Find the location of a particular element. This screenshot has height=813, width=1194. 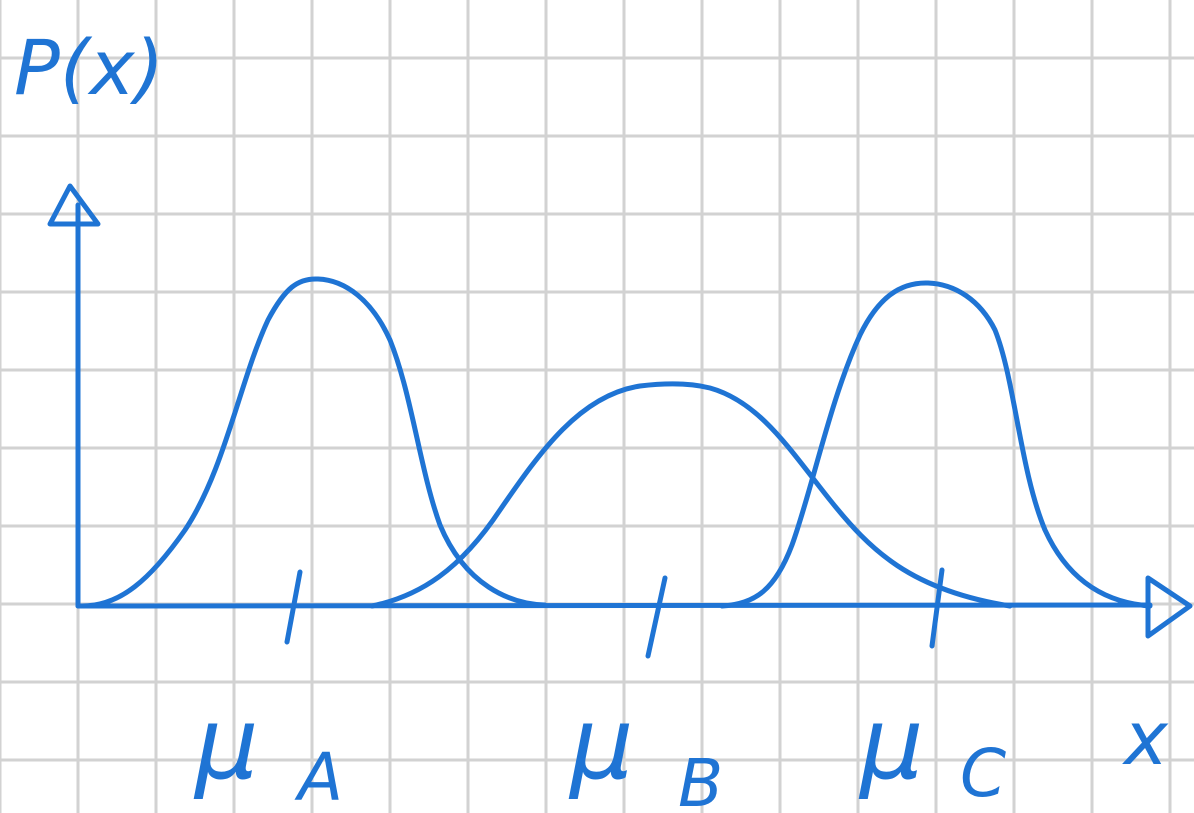

x-axis-label: x is located at coordinates (1145, 739).